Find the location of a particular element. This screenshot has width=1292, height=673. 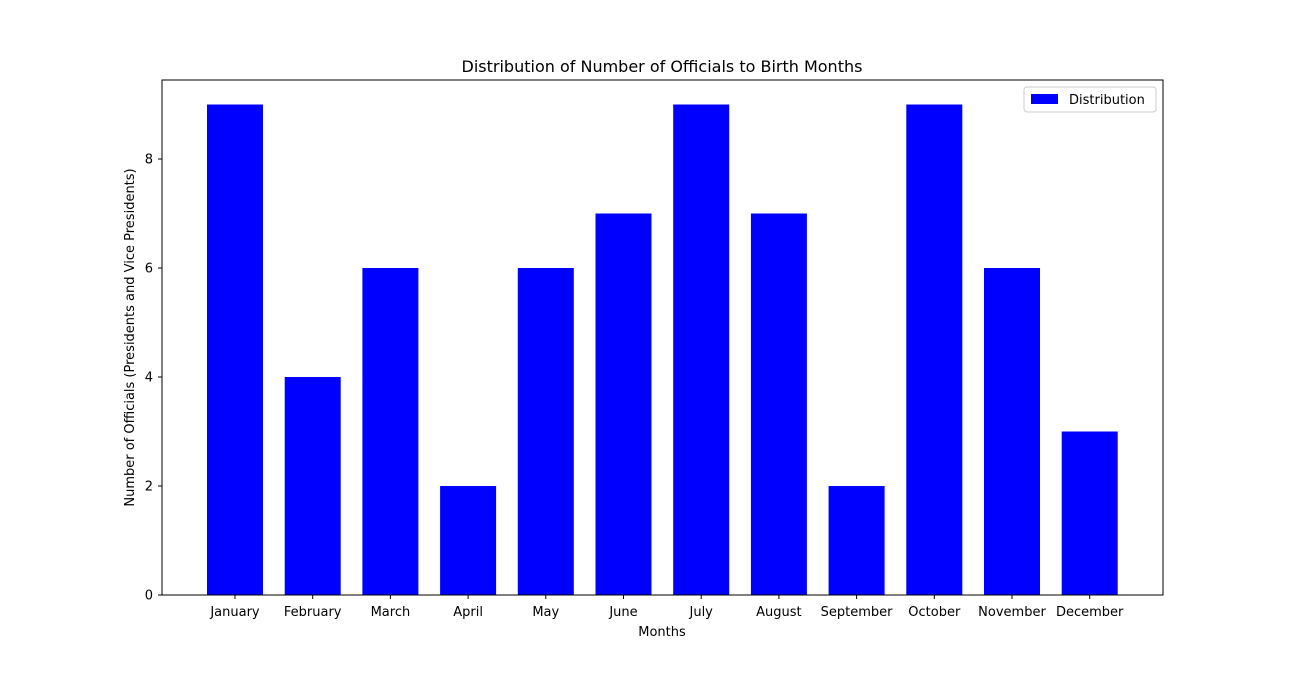

y-tick-label: 6 is located at coordinates (149, 269).